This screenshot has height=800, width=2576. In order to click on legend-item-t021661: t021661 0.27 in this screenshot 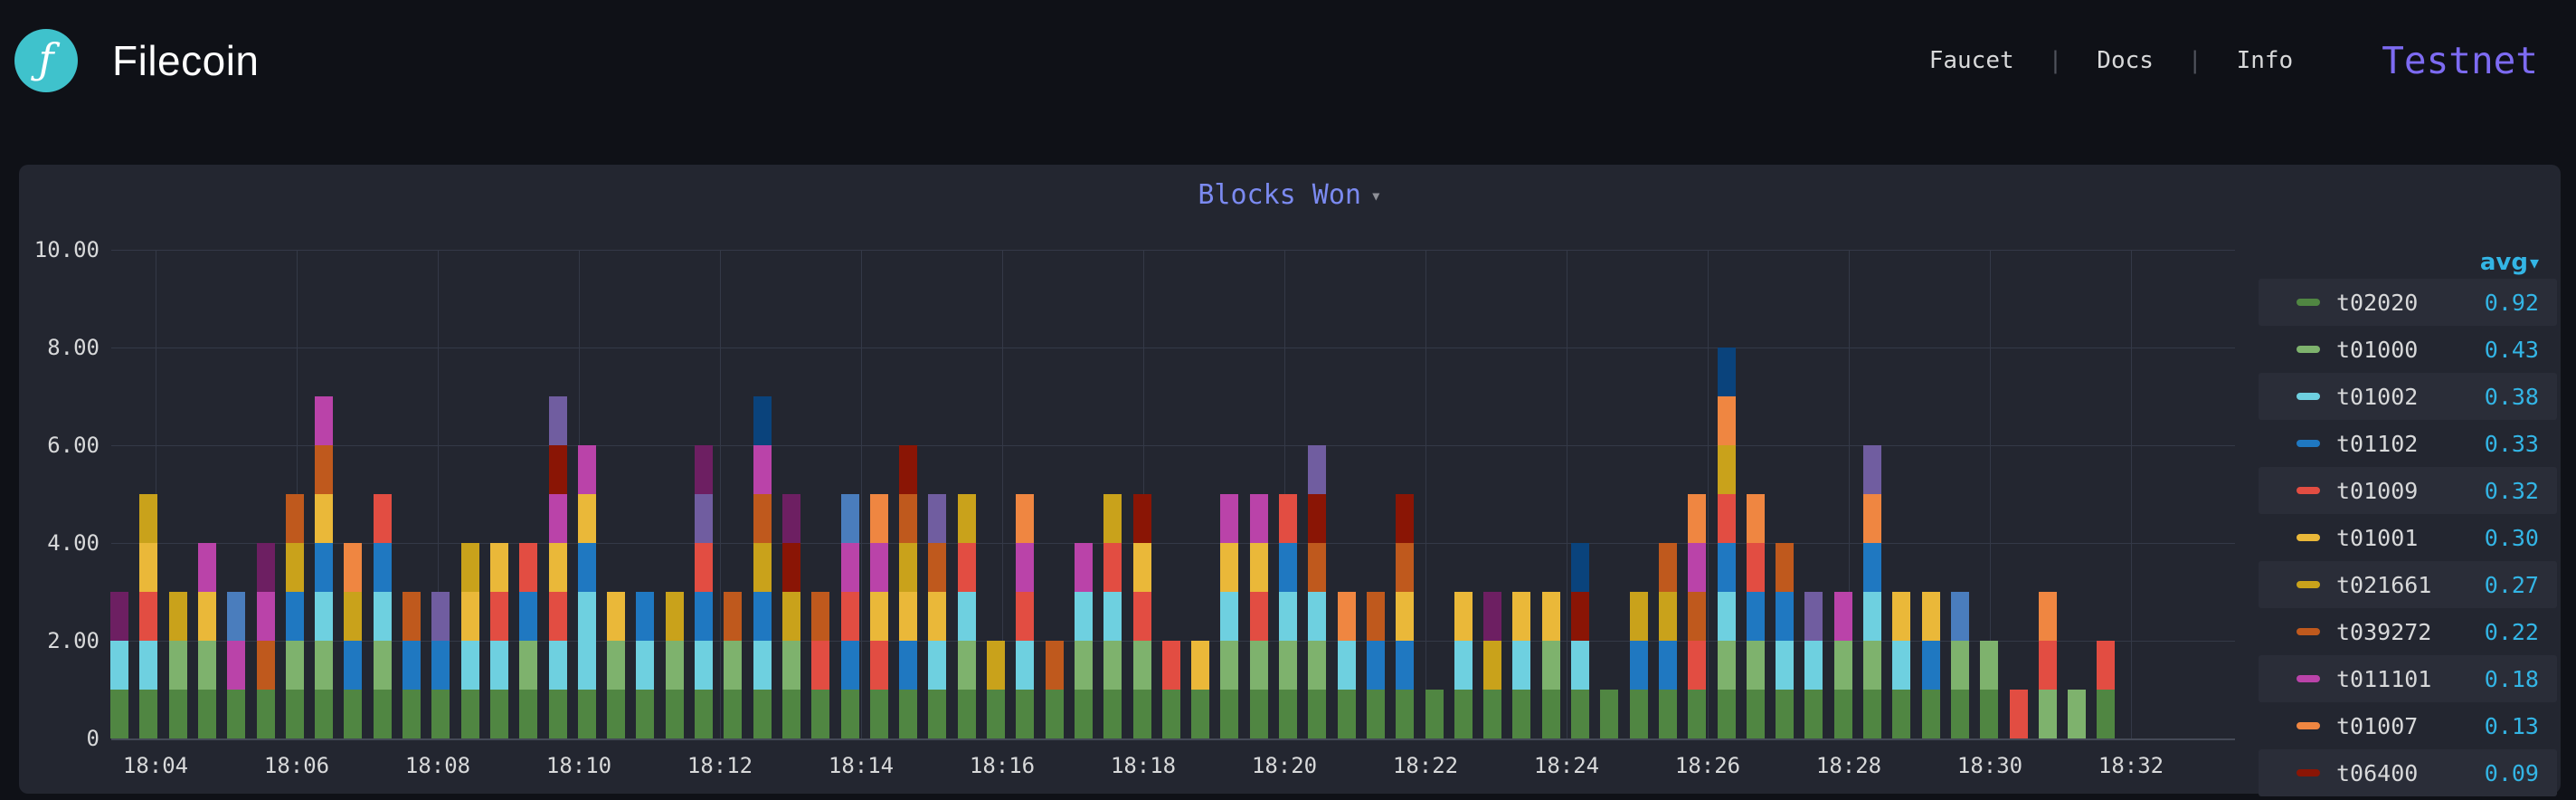, I will do `click(2408, 584)`.